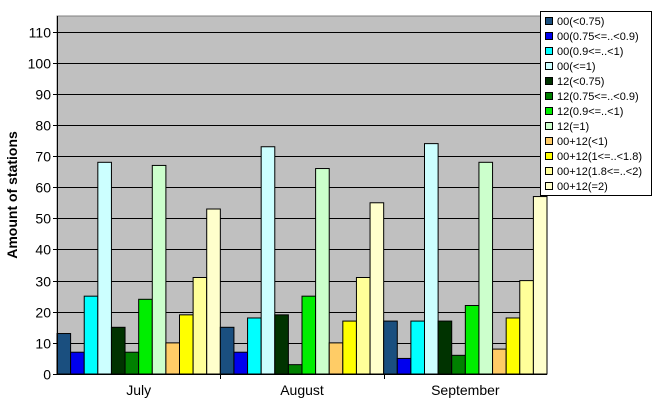 The width and height of the screenshot is (667, 415). I want to click on legend-label: 00(<=1), so click(576, 67).